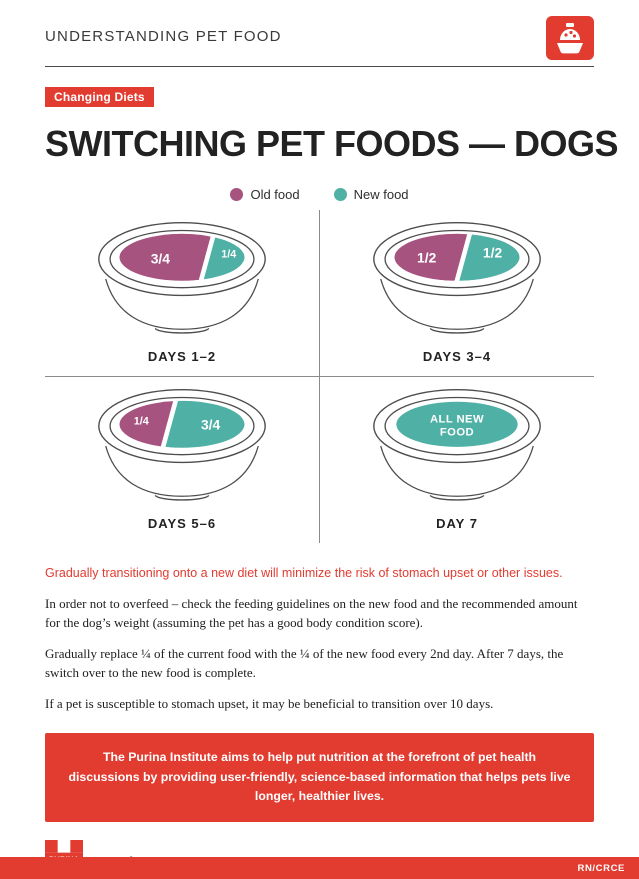 The width and height of the screenshot is (639, 879). Describe the element at coordinates (381, 194) in the screenshot. I see `legend-label-new: New food` at that location.